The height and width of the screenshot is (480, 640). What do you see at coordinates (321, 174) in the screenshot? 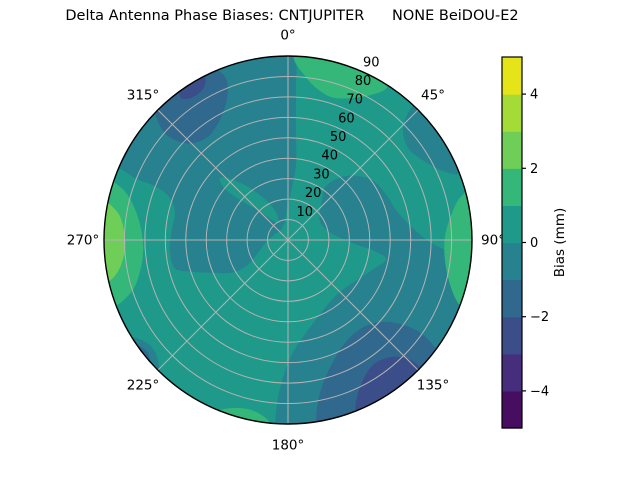
I see `radial-tick-label-30: 30` at bounding box center [321, 174].